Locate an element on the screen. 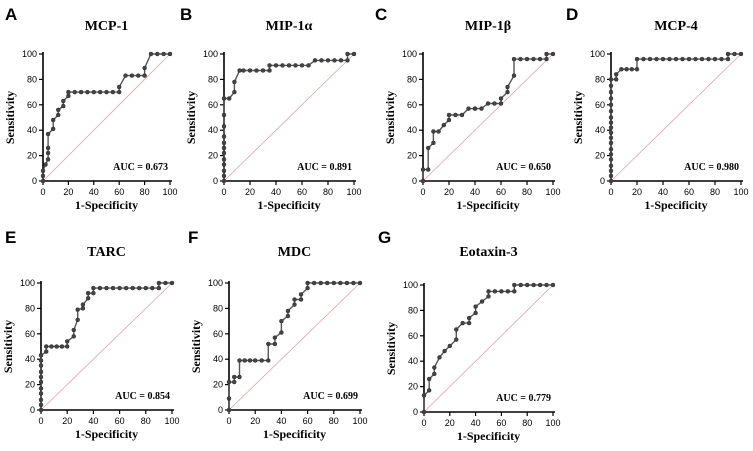  panel-letter: A is located at coordinates (11, 14).